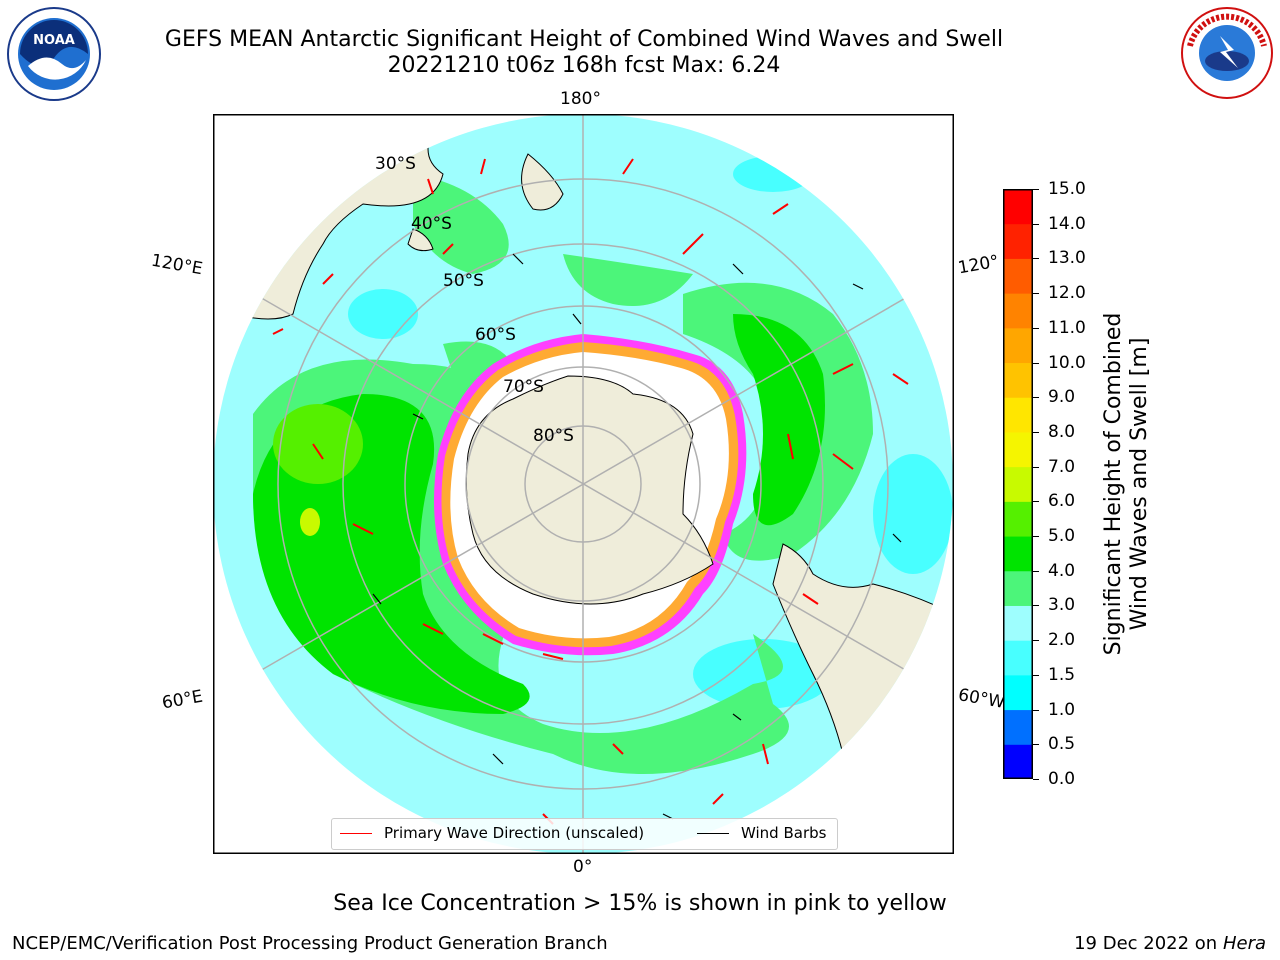  What do you see at coordinates (1170, 943) in the screenshot?
I see `footer-date: 19 Dec 2022 on Hera` at bounding box center [1170, 943].